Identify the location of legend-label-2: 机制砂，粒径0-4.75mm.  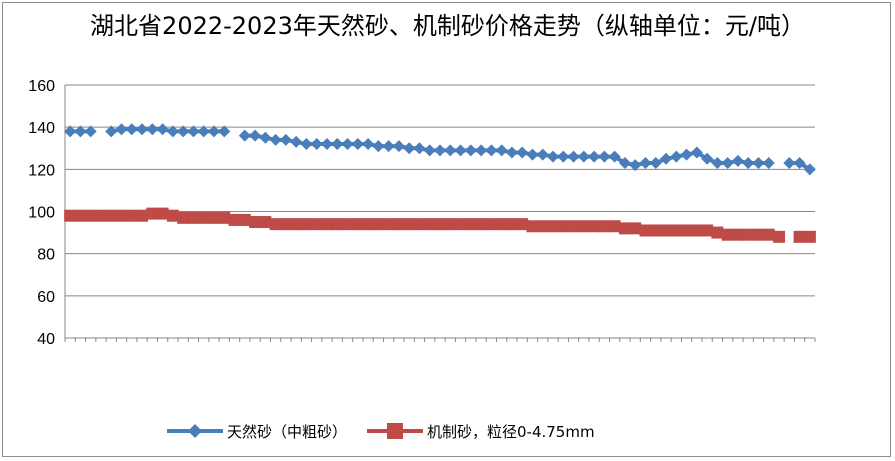
(511, 432).